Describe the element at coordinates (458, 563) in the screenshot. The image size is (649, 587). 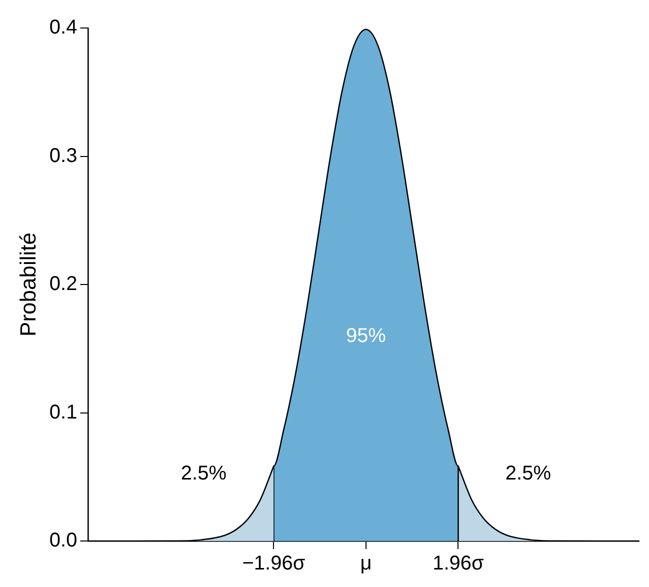
I see `x-tick-label: 1.96σ` at that location.